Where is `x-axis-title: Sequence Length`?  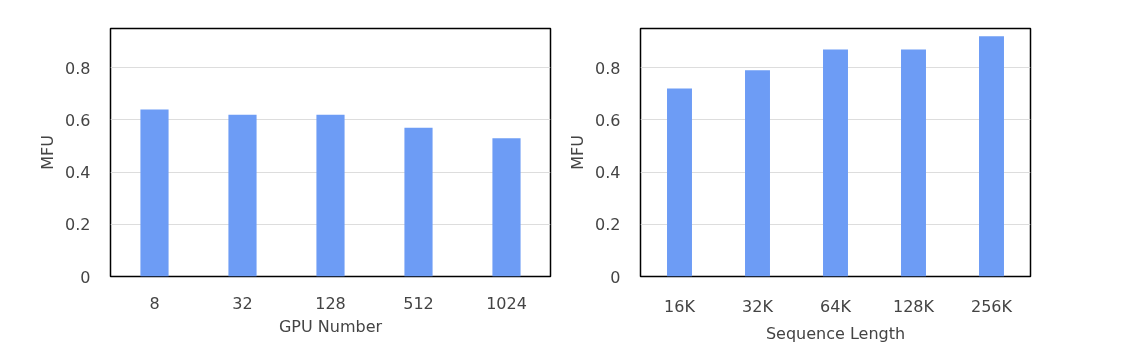
x-axis-title: Sequence Length is located at coordinates (835, 333).